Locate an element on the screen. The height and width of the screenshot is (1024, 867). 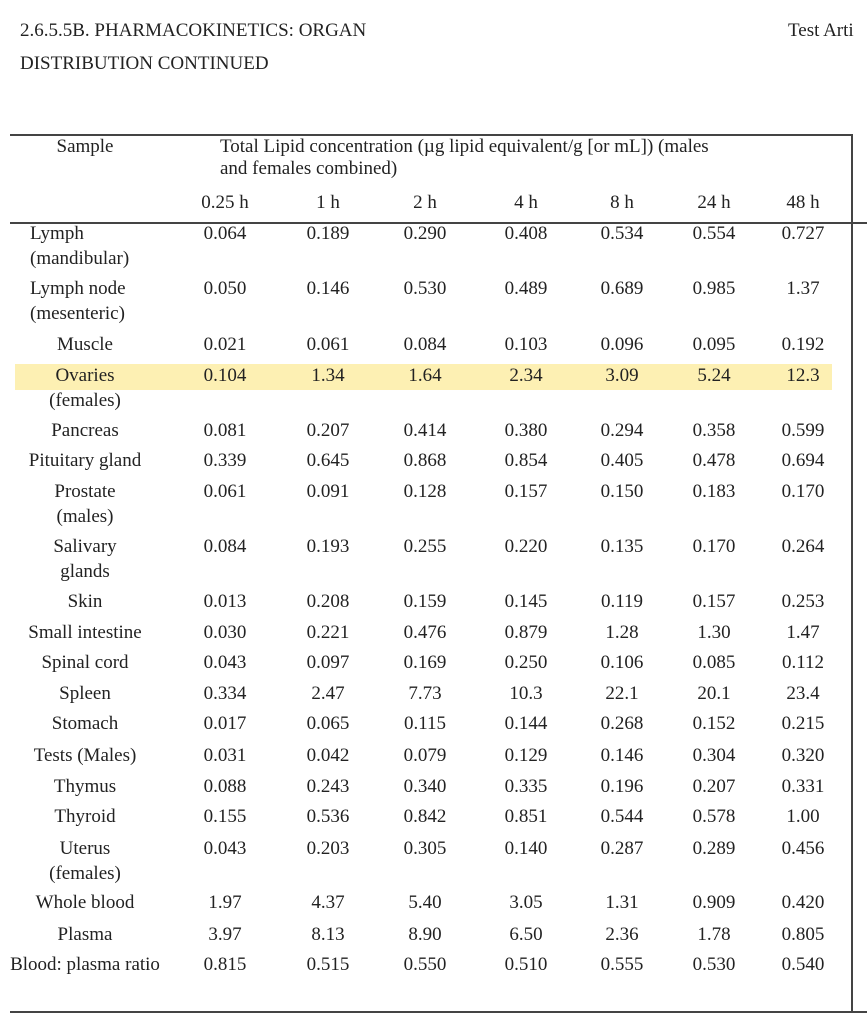
value-cell: 0.095 is located at coordinates (714, 344).